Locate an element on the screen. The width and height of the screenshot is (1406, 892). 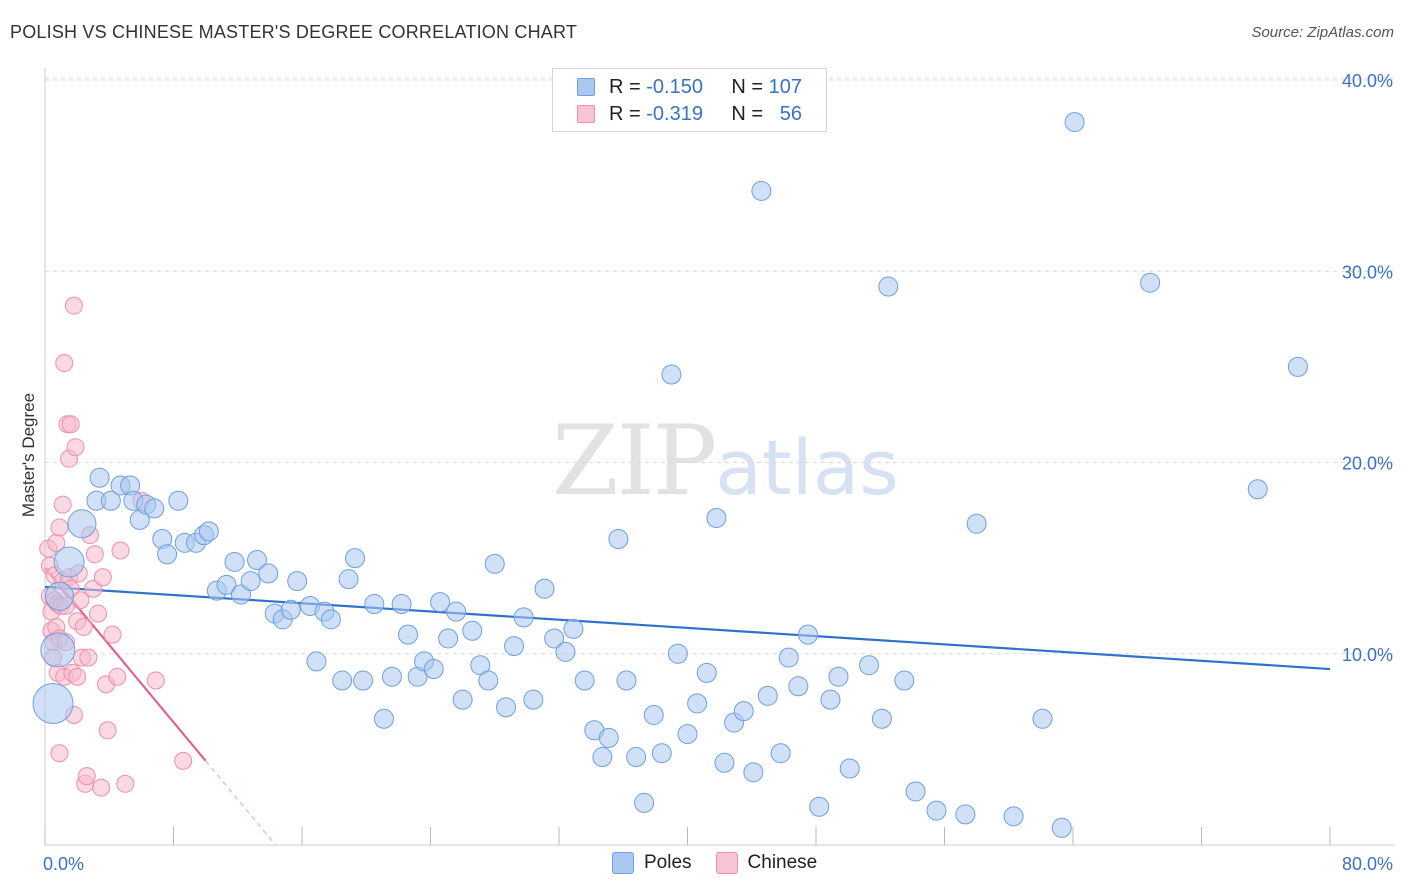
legend-r-value: -0.150 is located at coordinates (674, 86).